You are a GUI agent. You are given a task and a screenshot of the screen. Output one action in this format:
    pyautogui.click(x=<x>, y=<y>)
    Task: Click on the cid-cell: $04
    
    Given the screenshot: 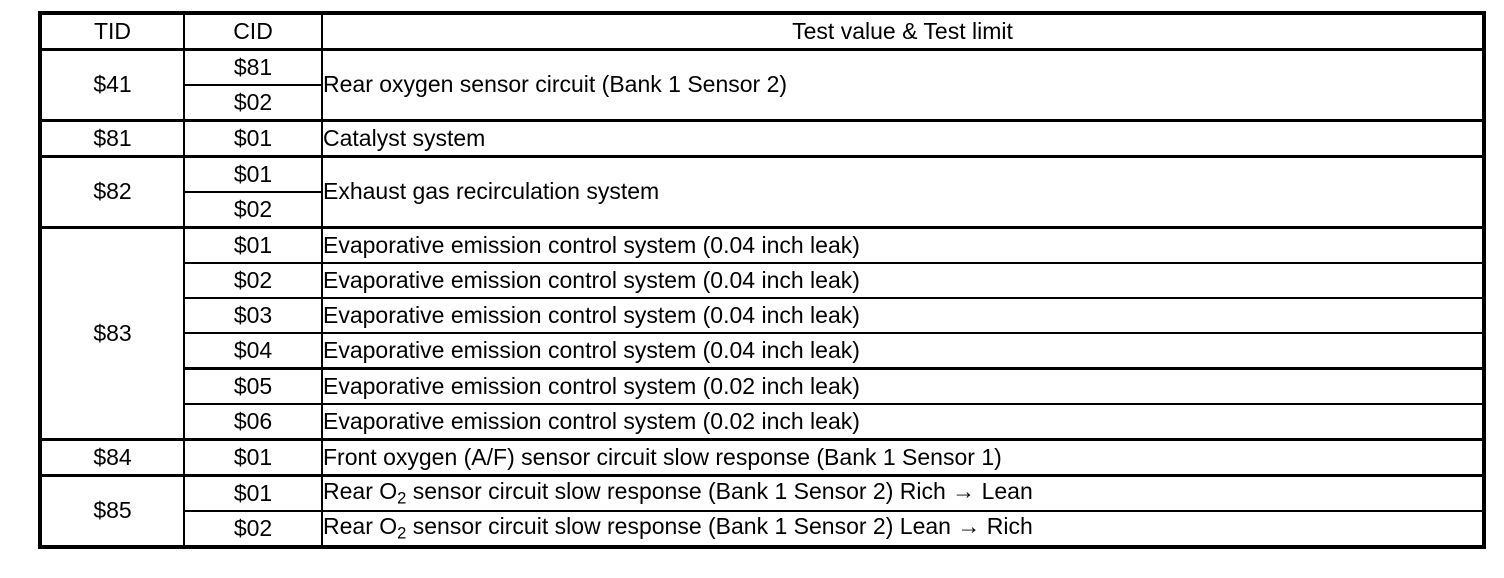 What is the action you would take?
    pyautogui.click(x=253, y=351)
    